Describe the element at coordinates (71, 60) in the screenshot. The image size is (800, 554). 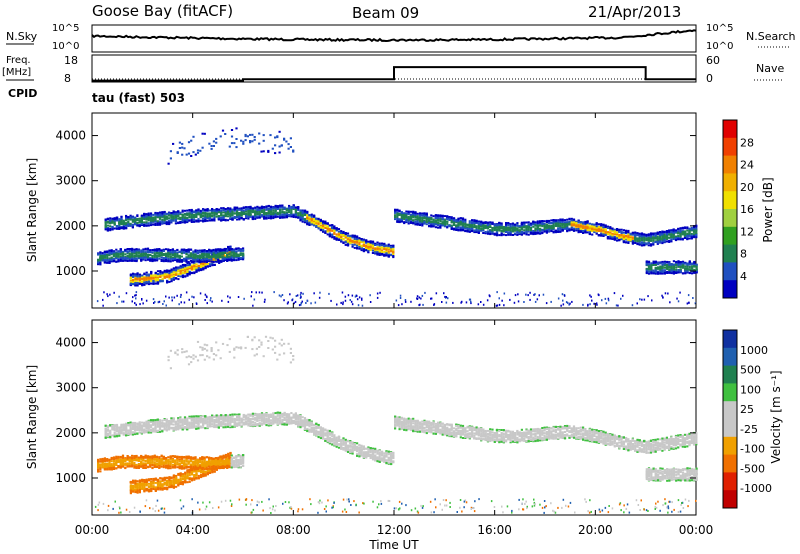
I see `freq-tick-top: 18` at that location.